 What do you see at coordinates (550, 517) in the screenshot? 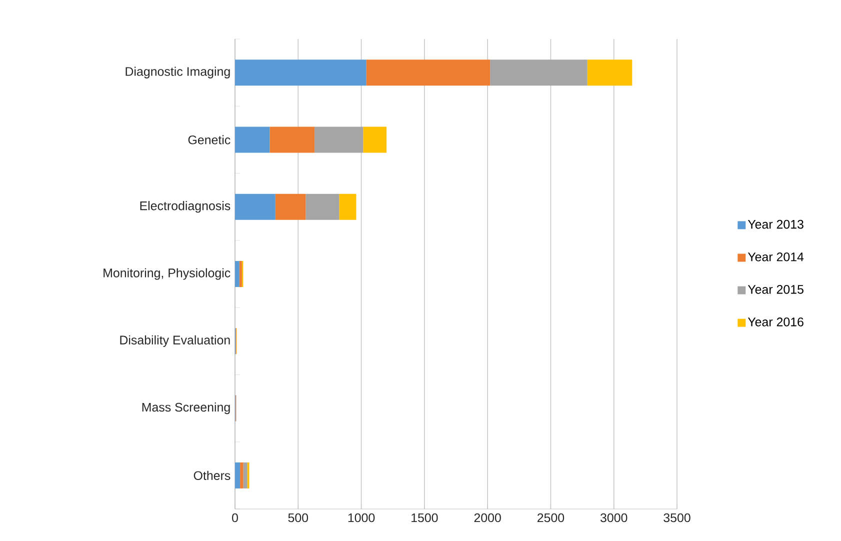
I see `x-tick-label: 2500` at bounding box center [550, 517].